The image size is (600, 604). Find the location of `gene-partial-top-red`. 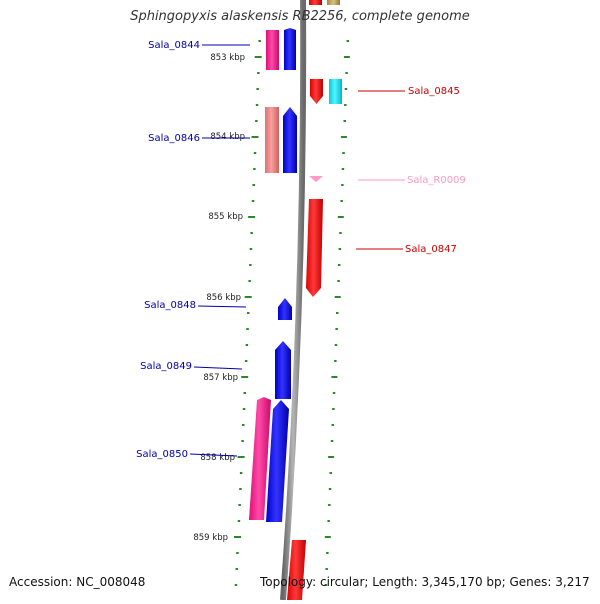

gene-partial-top-red is located at coordinates (315, 2).